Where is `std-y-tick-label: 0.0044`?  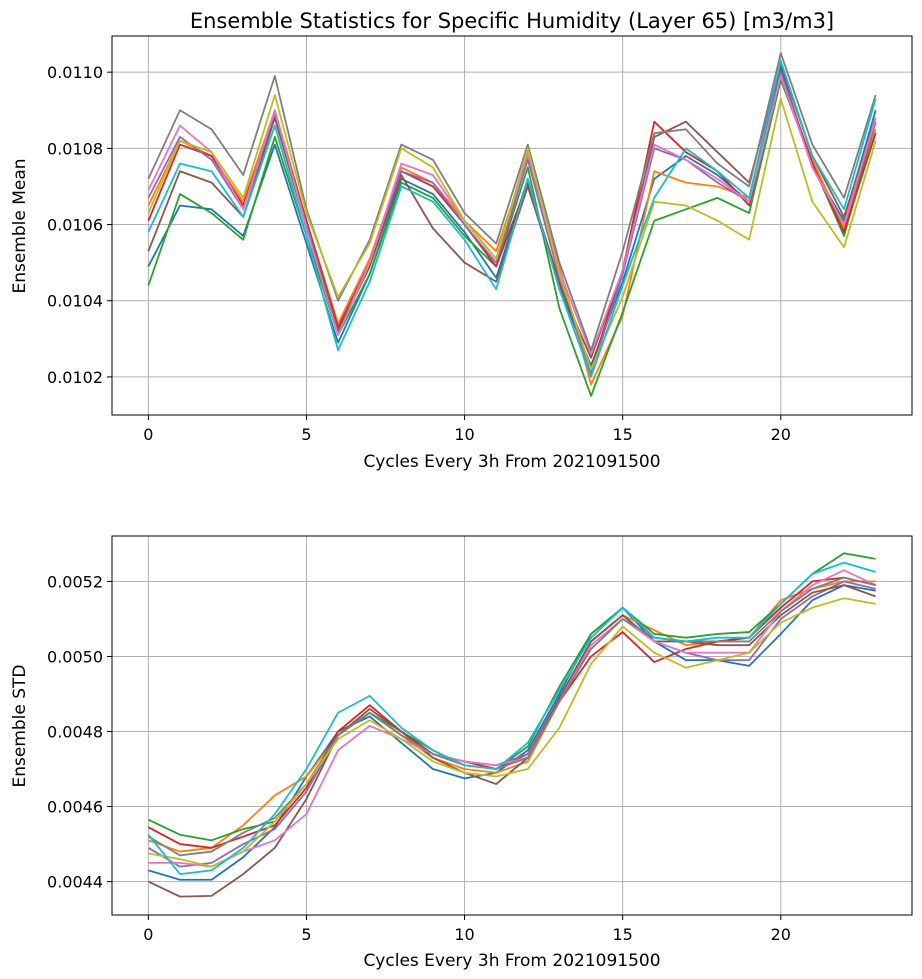 std-y-tick-label: 0.0044 is located at coordinates (75, 882).